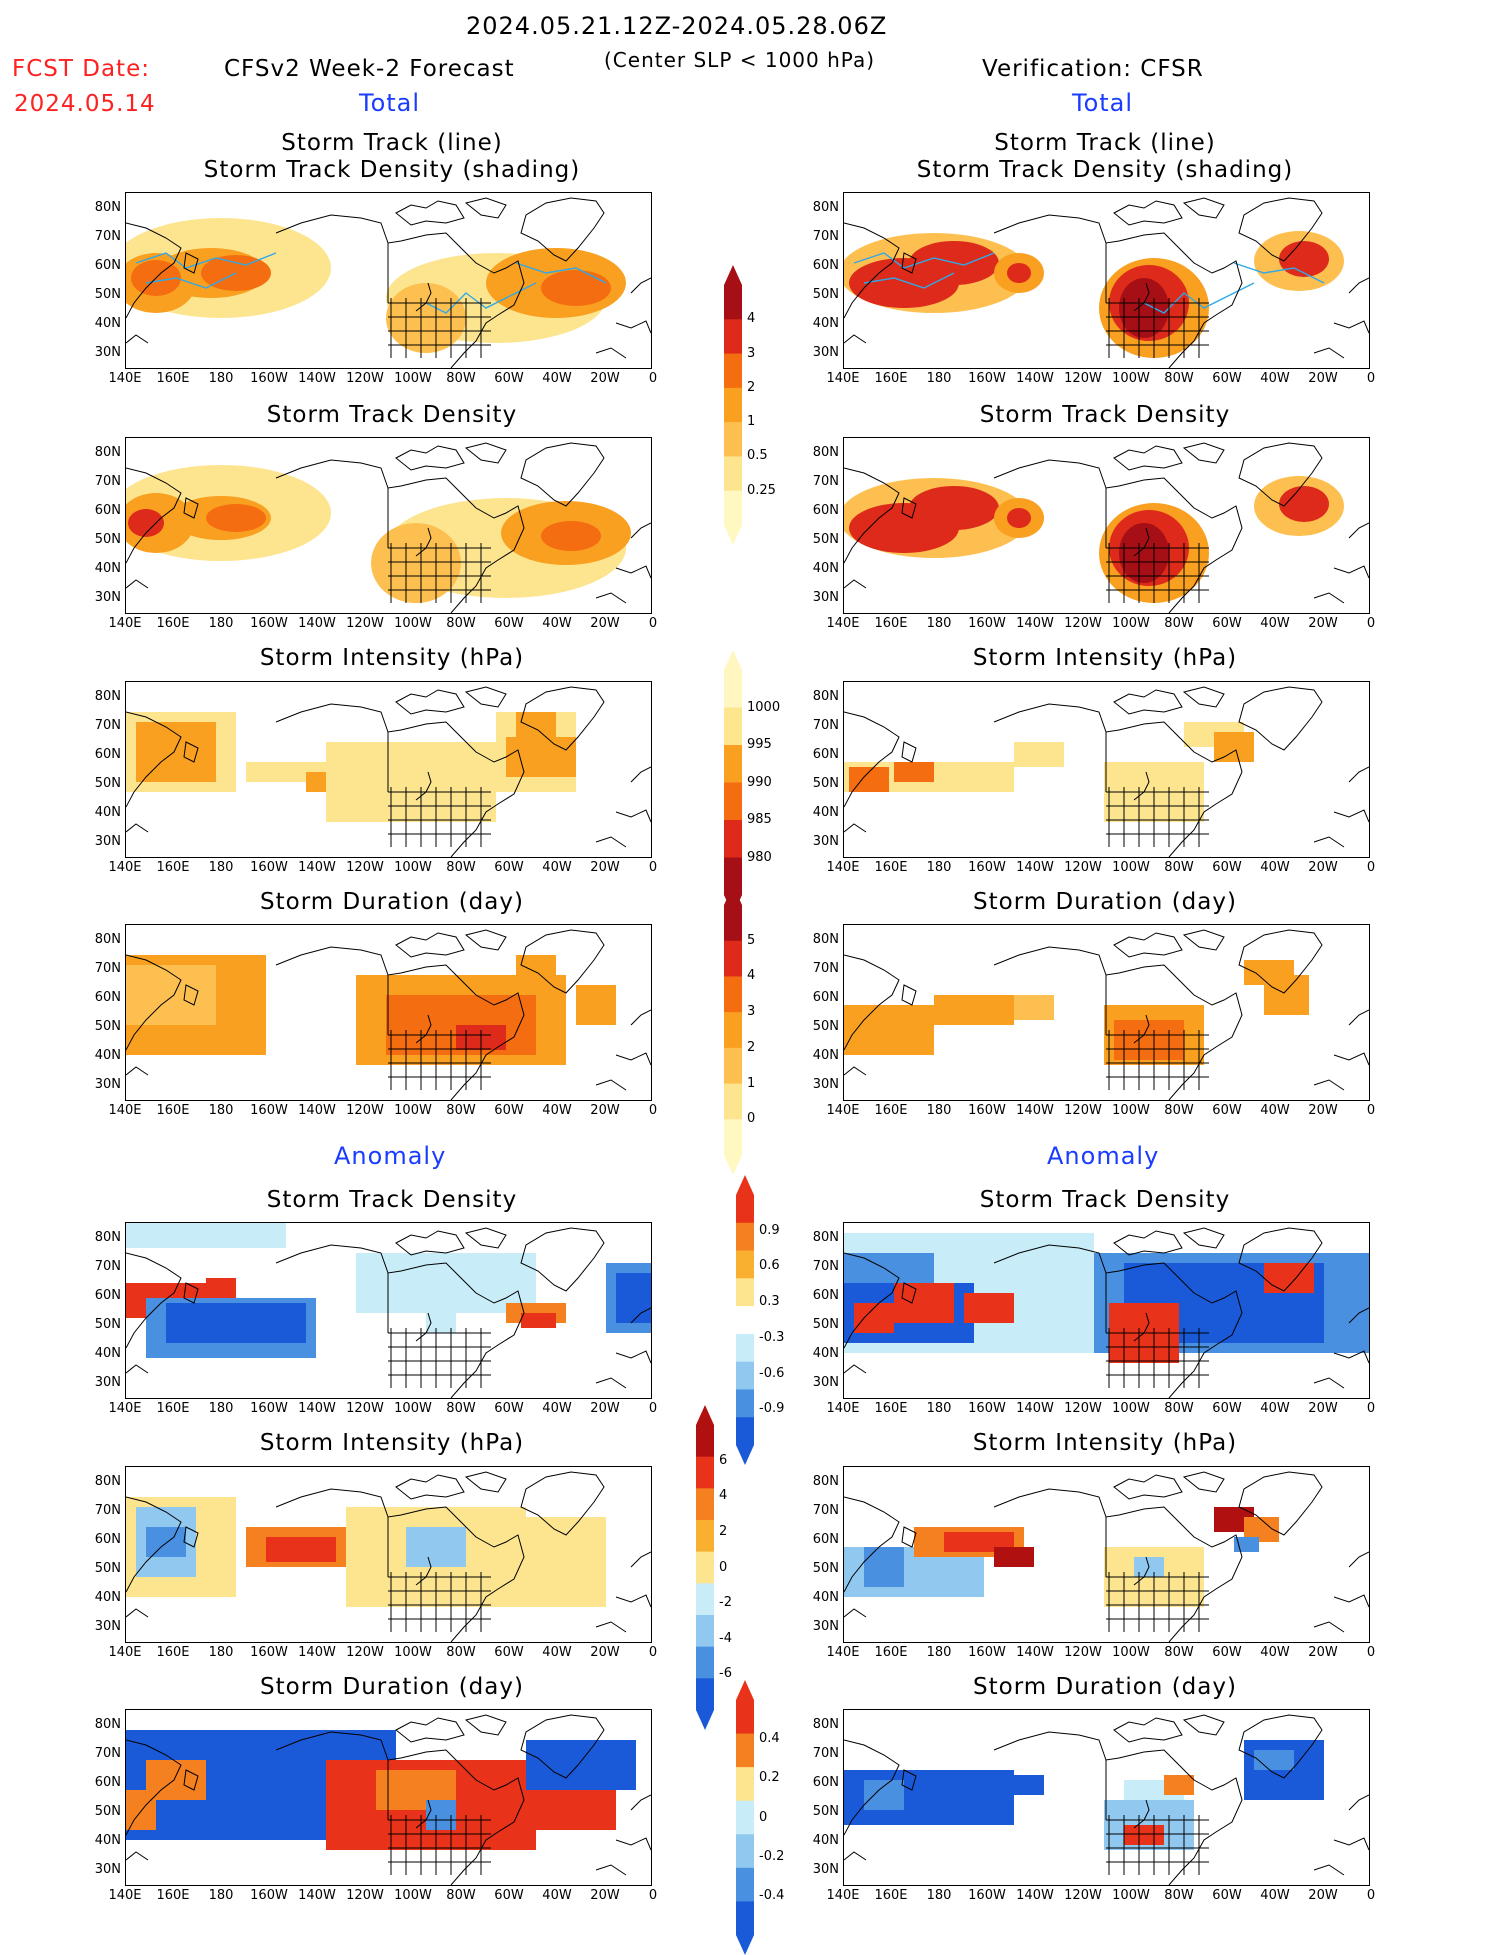  I want to click on colorbar-swatch, so click(733, 726).